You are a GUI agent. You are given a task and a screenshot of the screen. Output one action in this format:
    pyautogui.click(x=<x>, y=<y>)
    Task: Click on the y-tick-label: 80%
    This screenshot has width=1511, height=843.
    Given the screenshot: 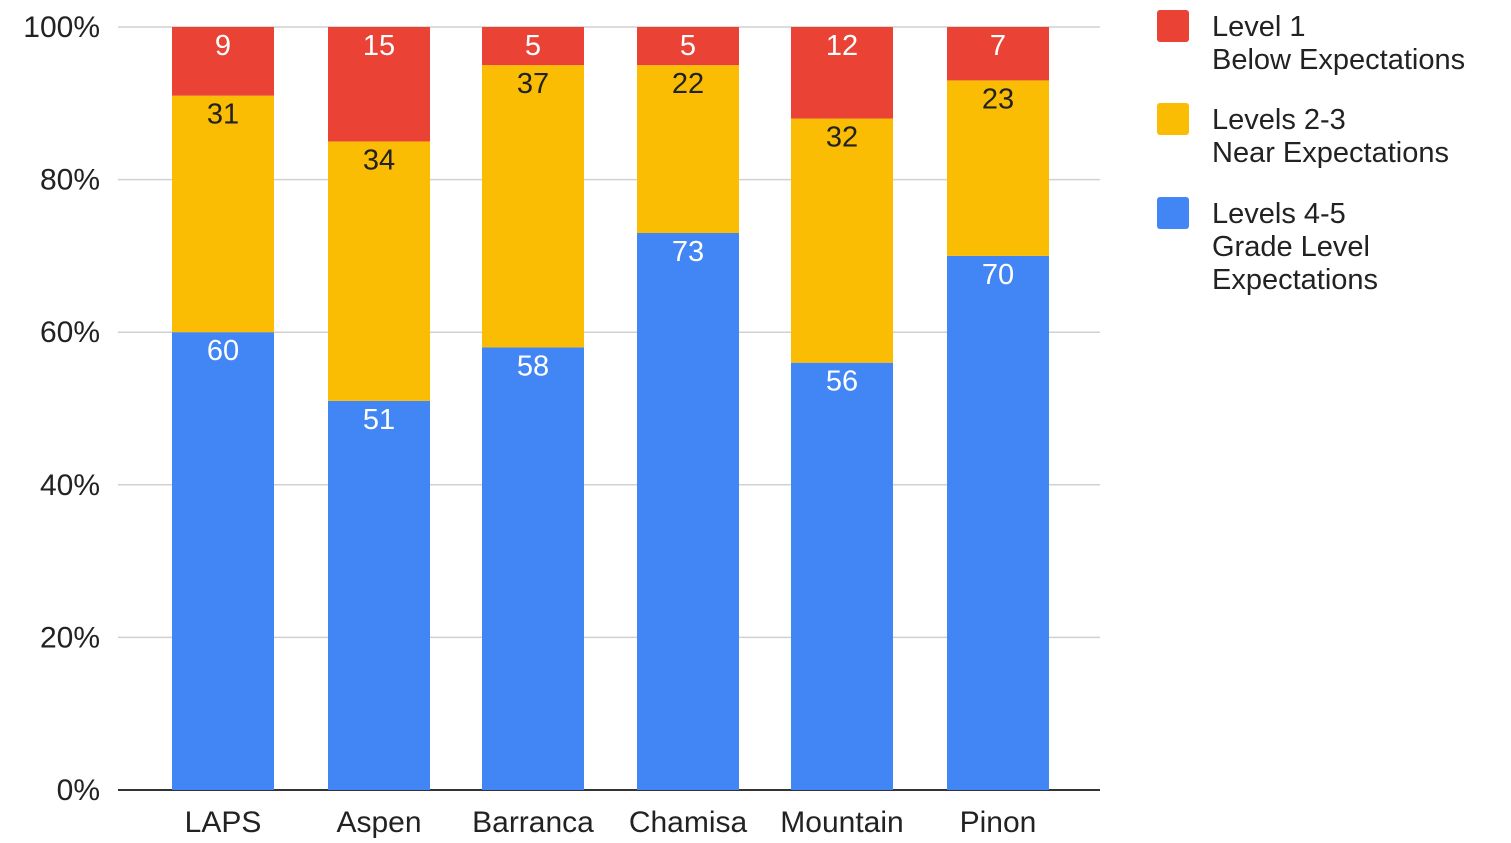 What is the action you would take?
    pyautogui.click(x=70, y=180)
    